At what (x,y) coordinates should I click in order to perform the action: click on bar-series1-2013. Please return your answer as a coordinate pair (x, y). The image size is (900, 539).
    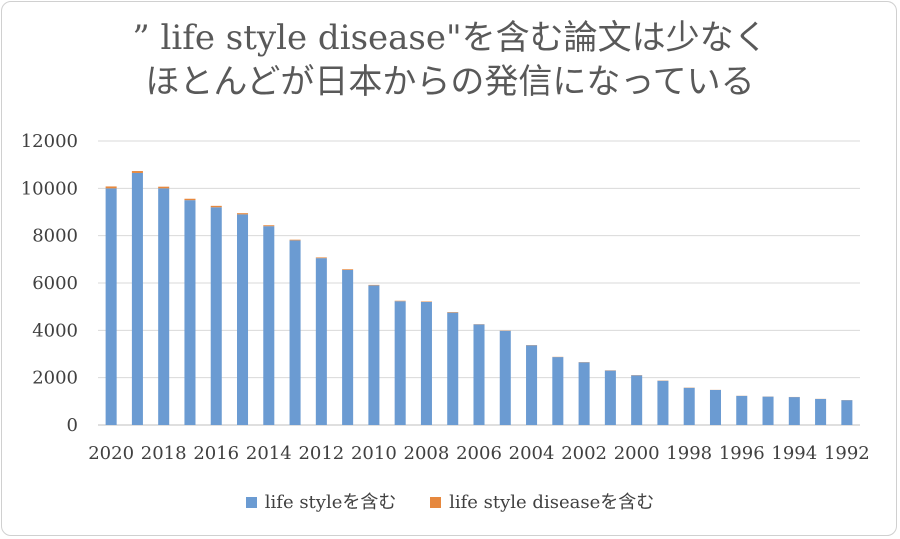
    Looking at the image, I should click on (295, 332).